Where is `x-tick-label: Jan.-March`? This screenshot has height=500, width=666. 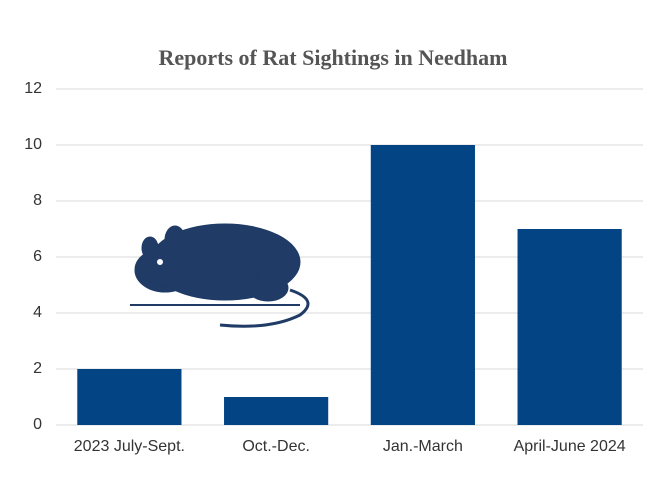
x-tick-label: Jan.-March is located at coordinates (423, 446).